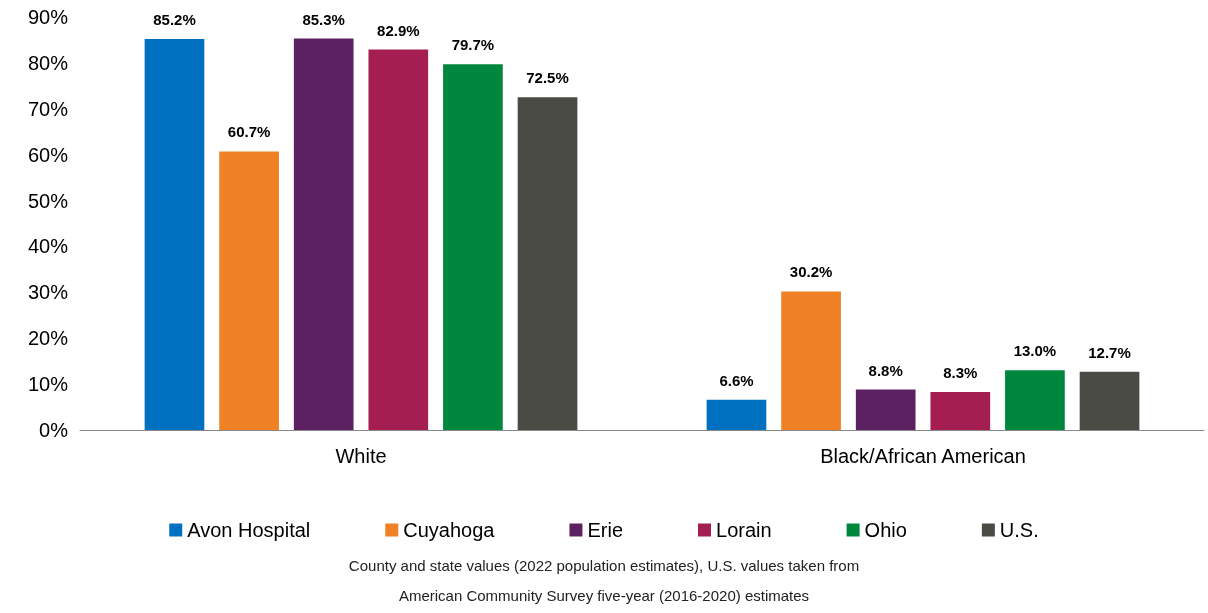 The width and height of the screenshot is (1208, 613). I want to click on y-tick-label: 70%, so click(48, 108).